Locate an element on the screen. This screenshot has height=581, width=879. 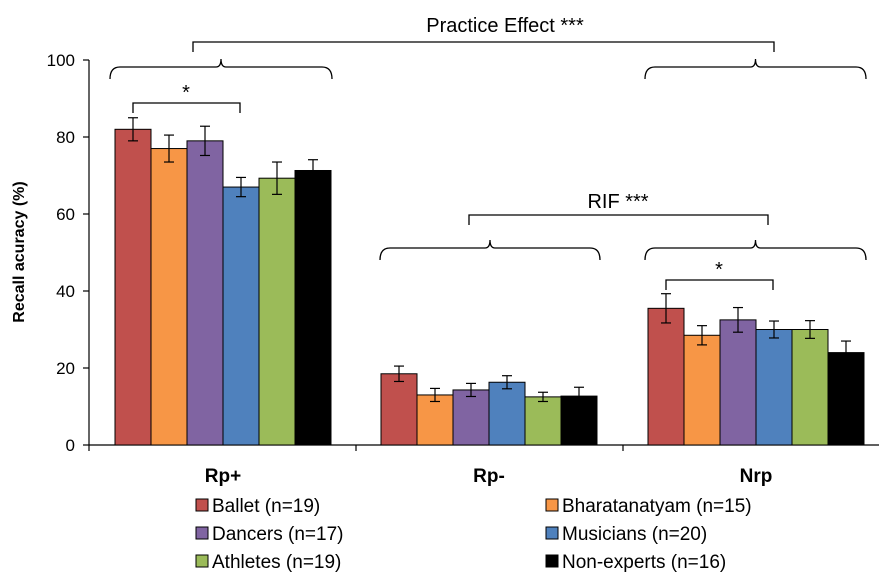
y-tick-label: 100 is located at coordinates (61, 60).